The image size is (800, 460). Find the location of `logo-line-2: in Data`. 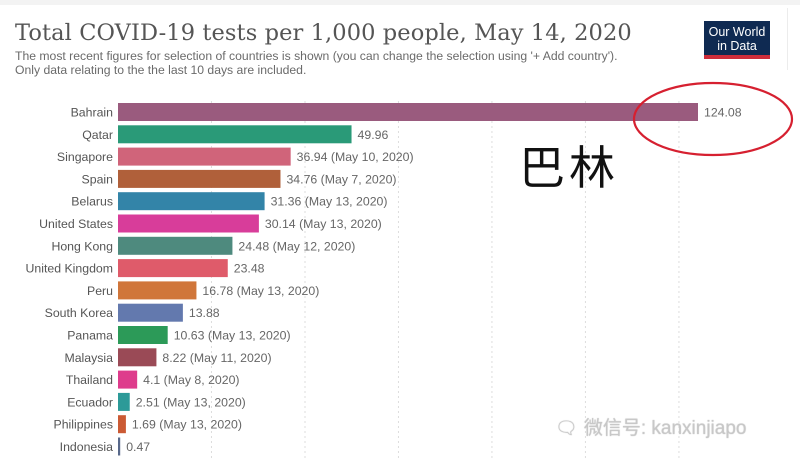

logo-line-2: in Data is located at coordinates (737, 46).